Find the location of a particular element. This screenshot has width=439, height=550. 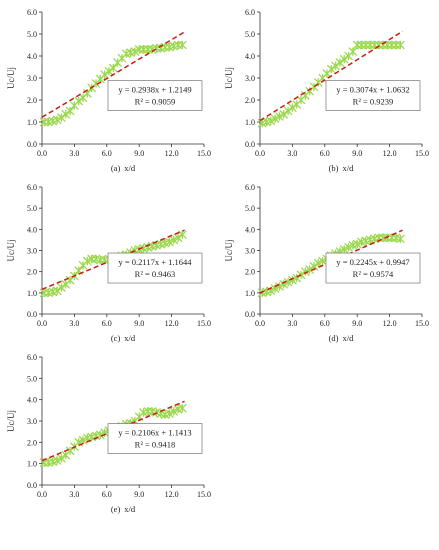

panel-caption: (a) x/d is located at coordinates (123, 168).